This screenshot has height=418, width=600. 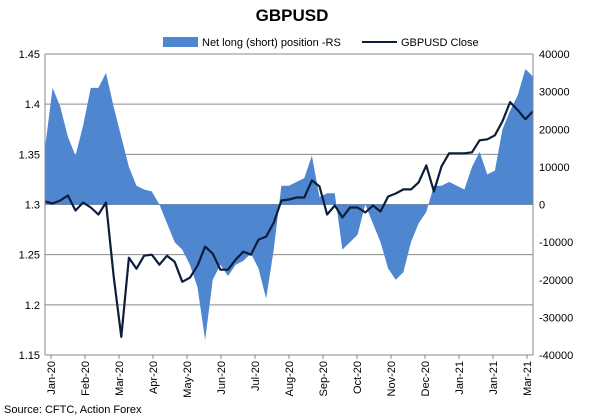 I want to click on left-tick-label: 1.25, so click(x=29, y=256).